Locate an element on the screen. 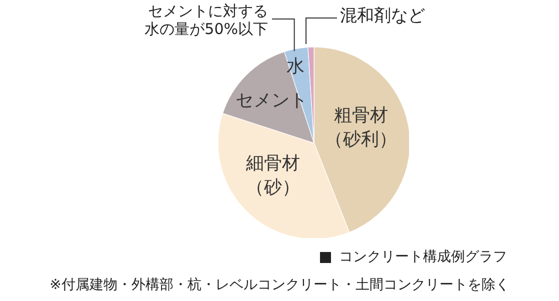  slice-label: 粗骨材（砂利） is located at coordinates (361, 128).